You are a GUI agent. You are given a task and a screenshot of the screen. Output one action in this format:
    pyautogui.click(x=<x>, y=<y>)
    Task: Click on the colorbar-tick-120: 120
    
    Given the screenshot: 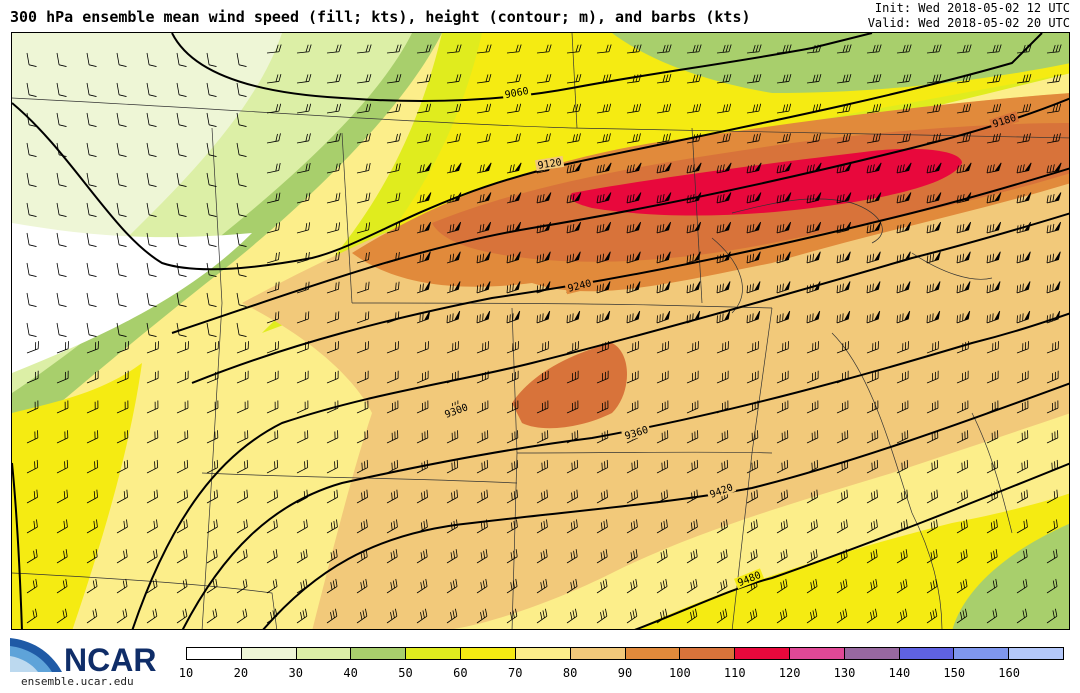 What is the action you would take?
    pyautogui.click(x=789, y=673)
    